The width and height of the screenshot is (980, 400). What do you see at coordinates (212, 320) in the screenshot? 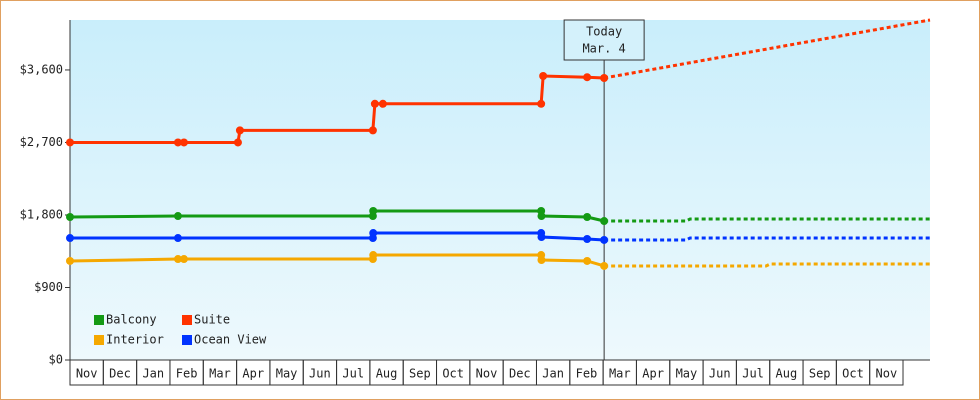
I see `legend-label: Suite` at bounding box center [212, 320].